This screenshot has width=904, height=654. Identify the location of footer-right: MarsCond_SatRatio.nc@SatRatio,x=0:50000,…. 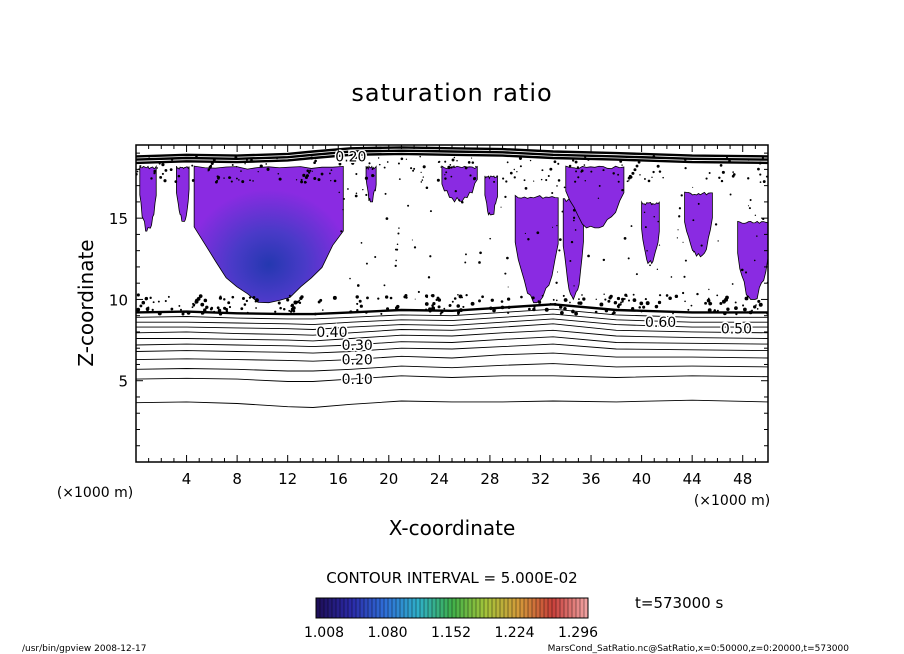
(699, 649).